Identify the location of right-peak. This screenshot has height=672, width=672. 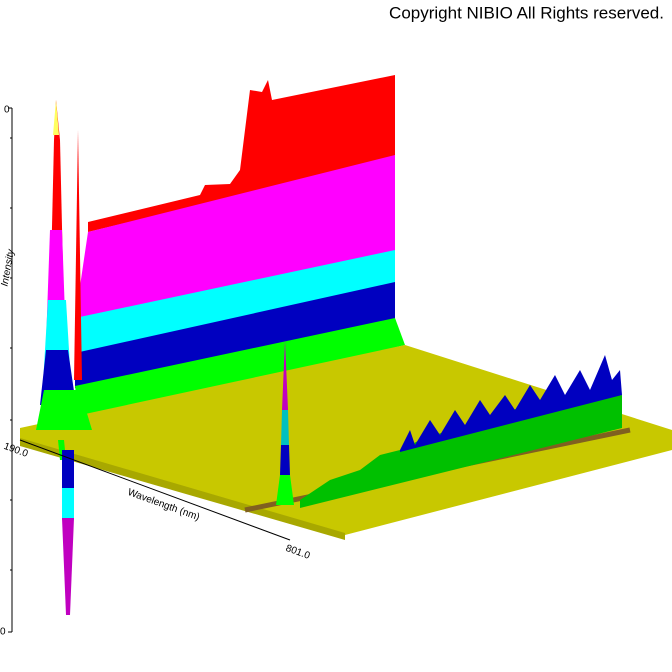
(285, 422).